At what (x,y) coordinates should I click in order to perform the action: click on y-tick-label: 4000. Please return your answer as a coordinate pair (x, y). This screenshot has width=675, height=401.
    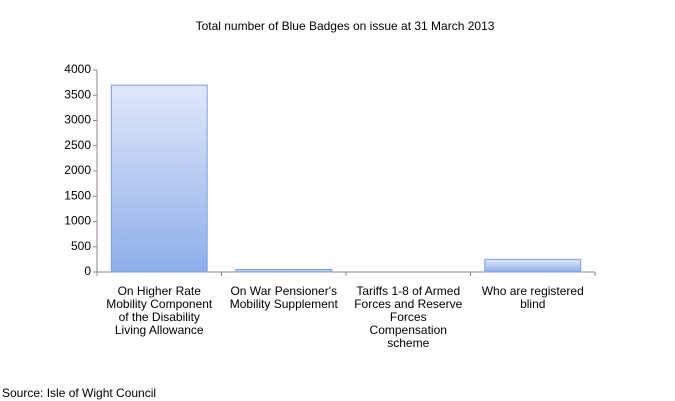
    Looking at the image, I should click on (77, 69).